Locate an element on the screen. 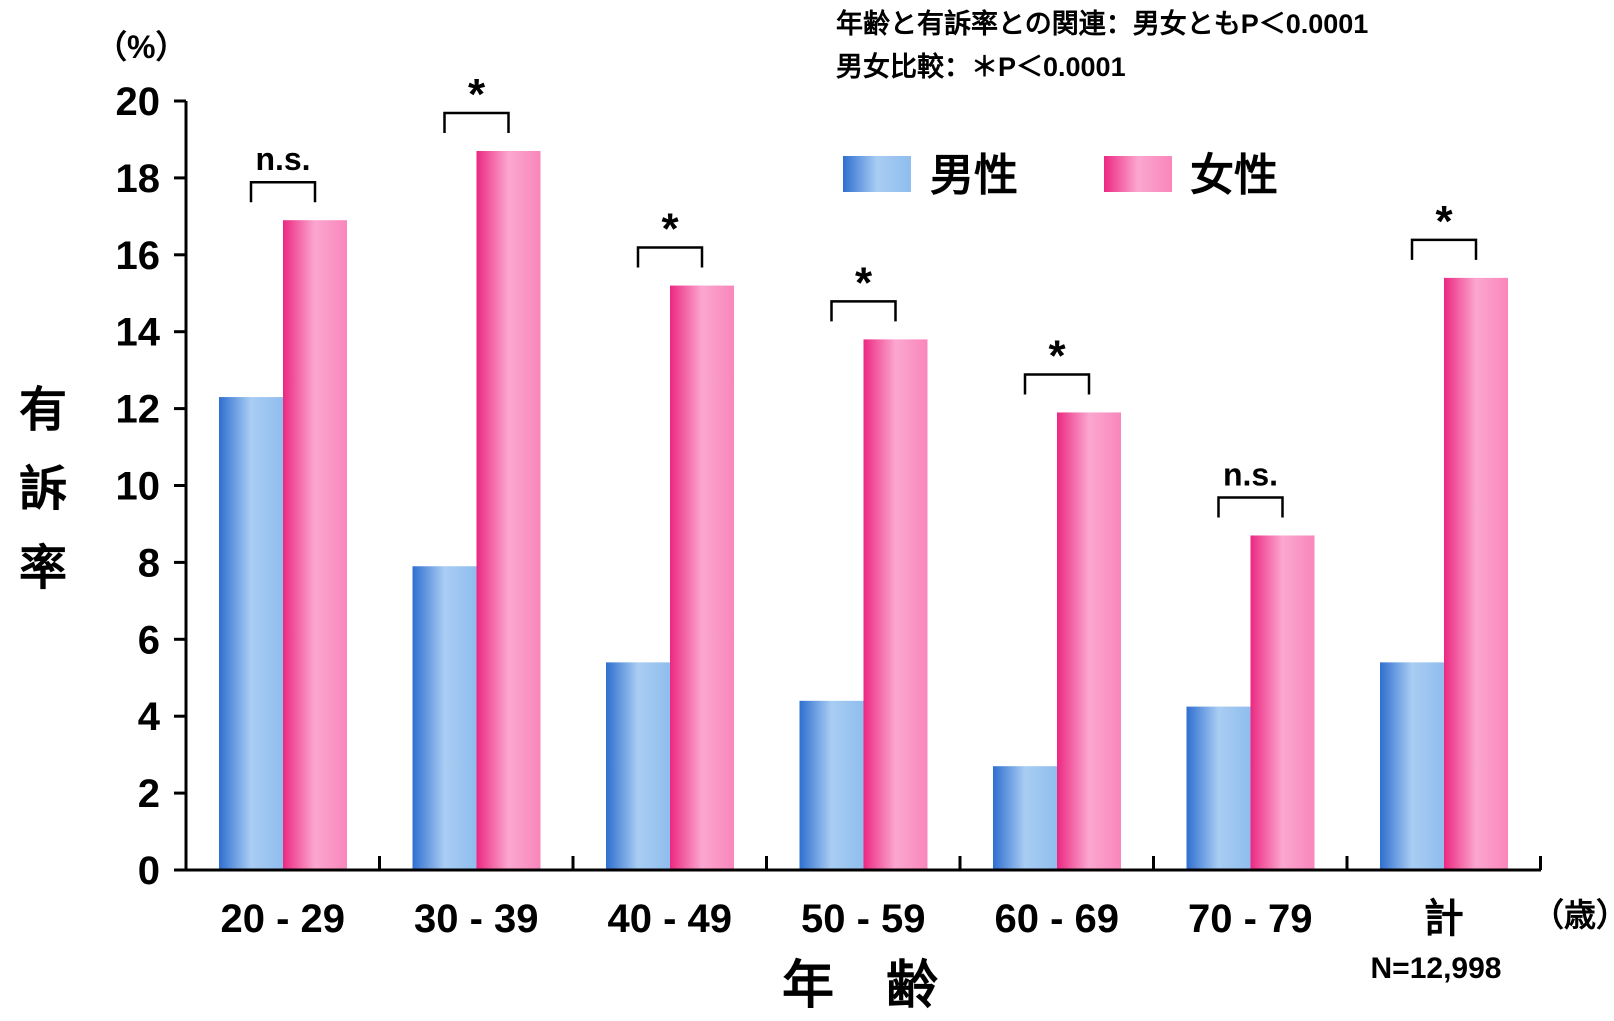 The width and height of the screenshot is (1614, 1021). y-tick-label: 18 is located at coordinates (138, 179).